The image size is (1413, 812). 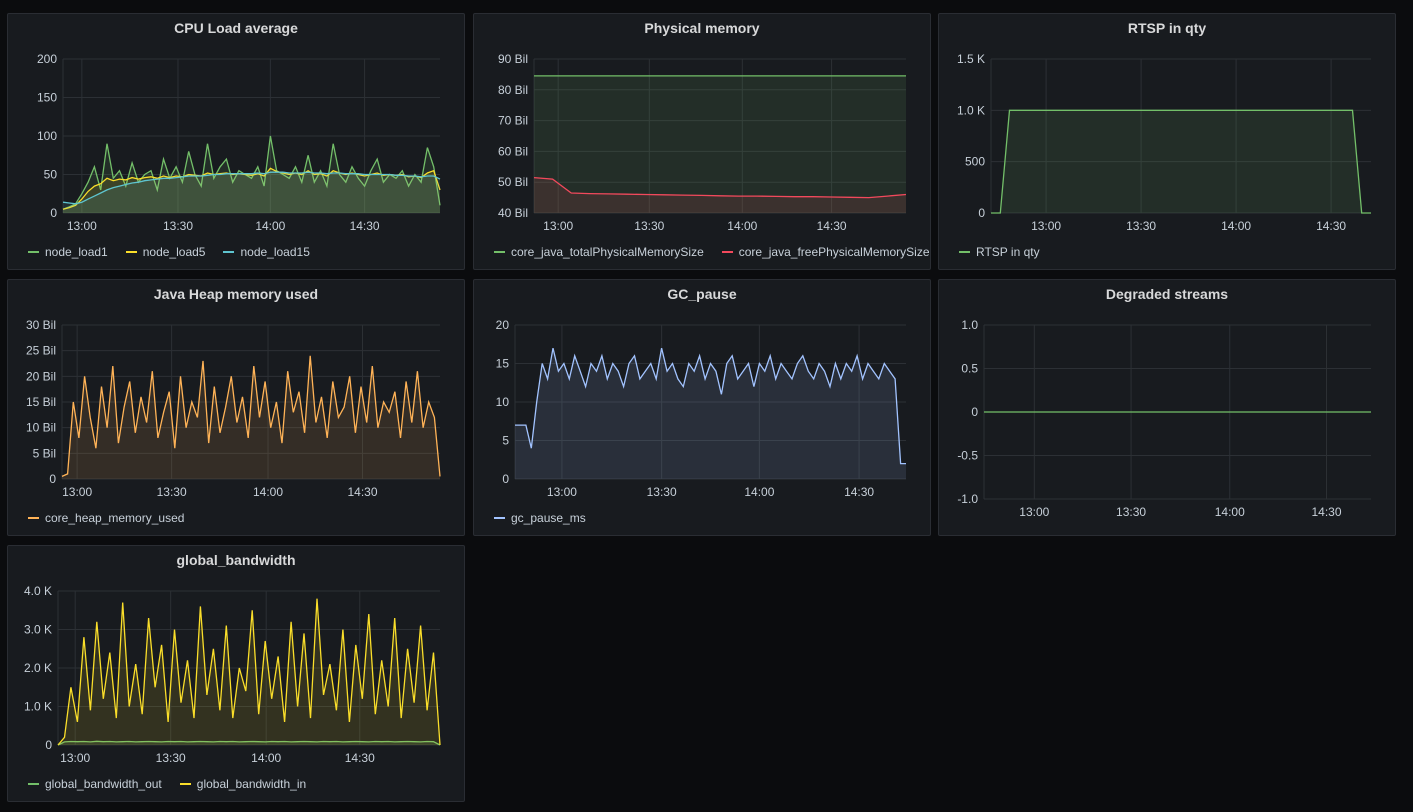 I want to click on legend-item: node_load15, so click(x=266, y=252).